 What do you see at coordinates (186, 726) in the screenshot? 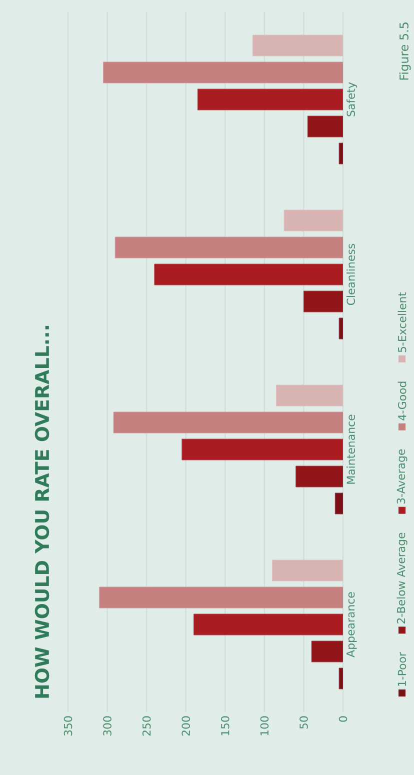
I see `x-tick-label: 200` at bounding box center [186, 726].